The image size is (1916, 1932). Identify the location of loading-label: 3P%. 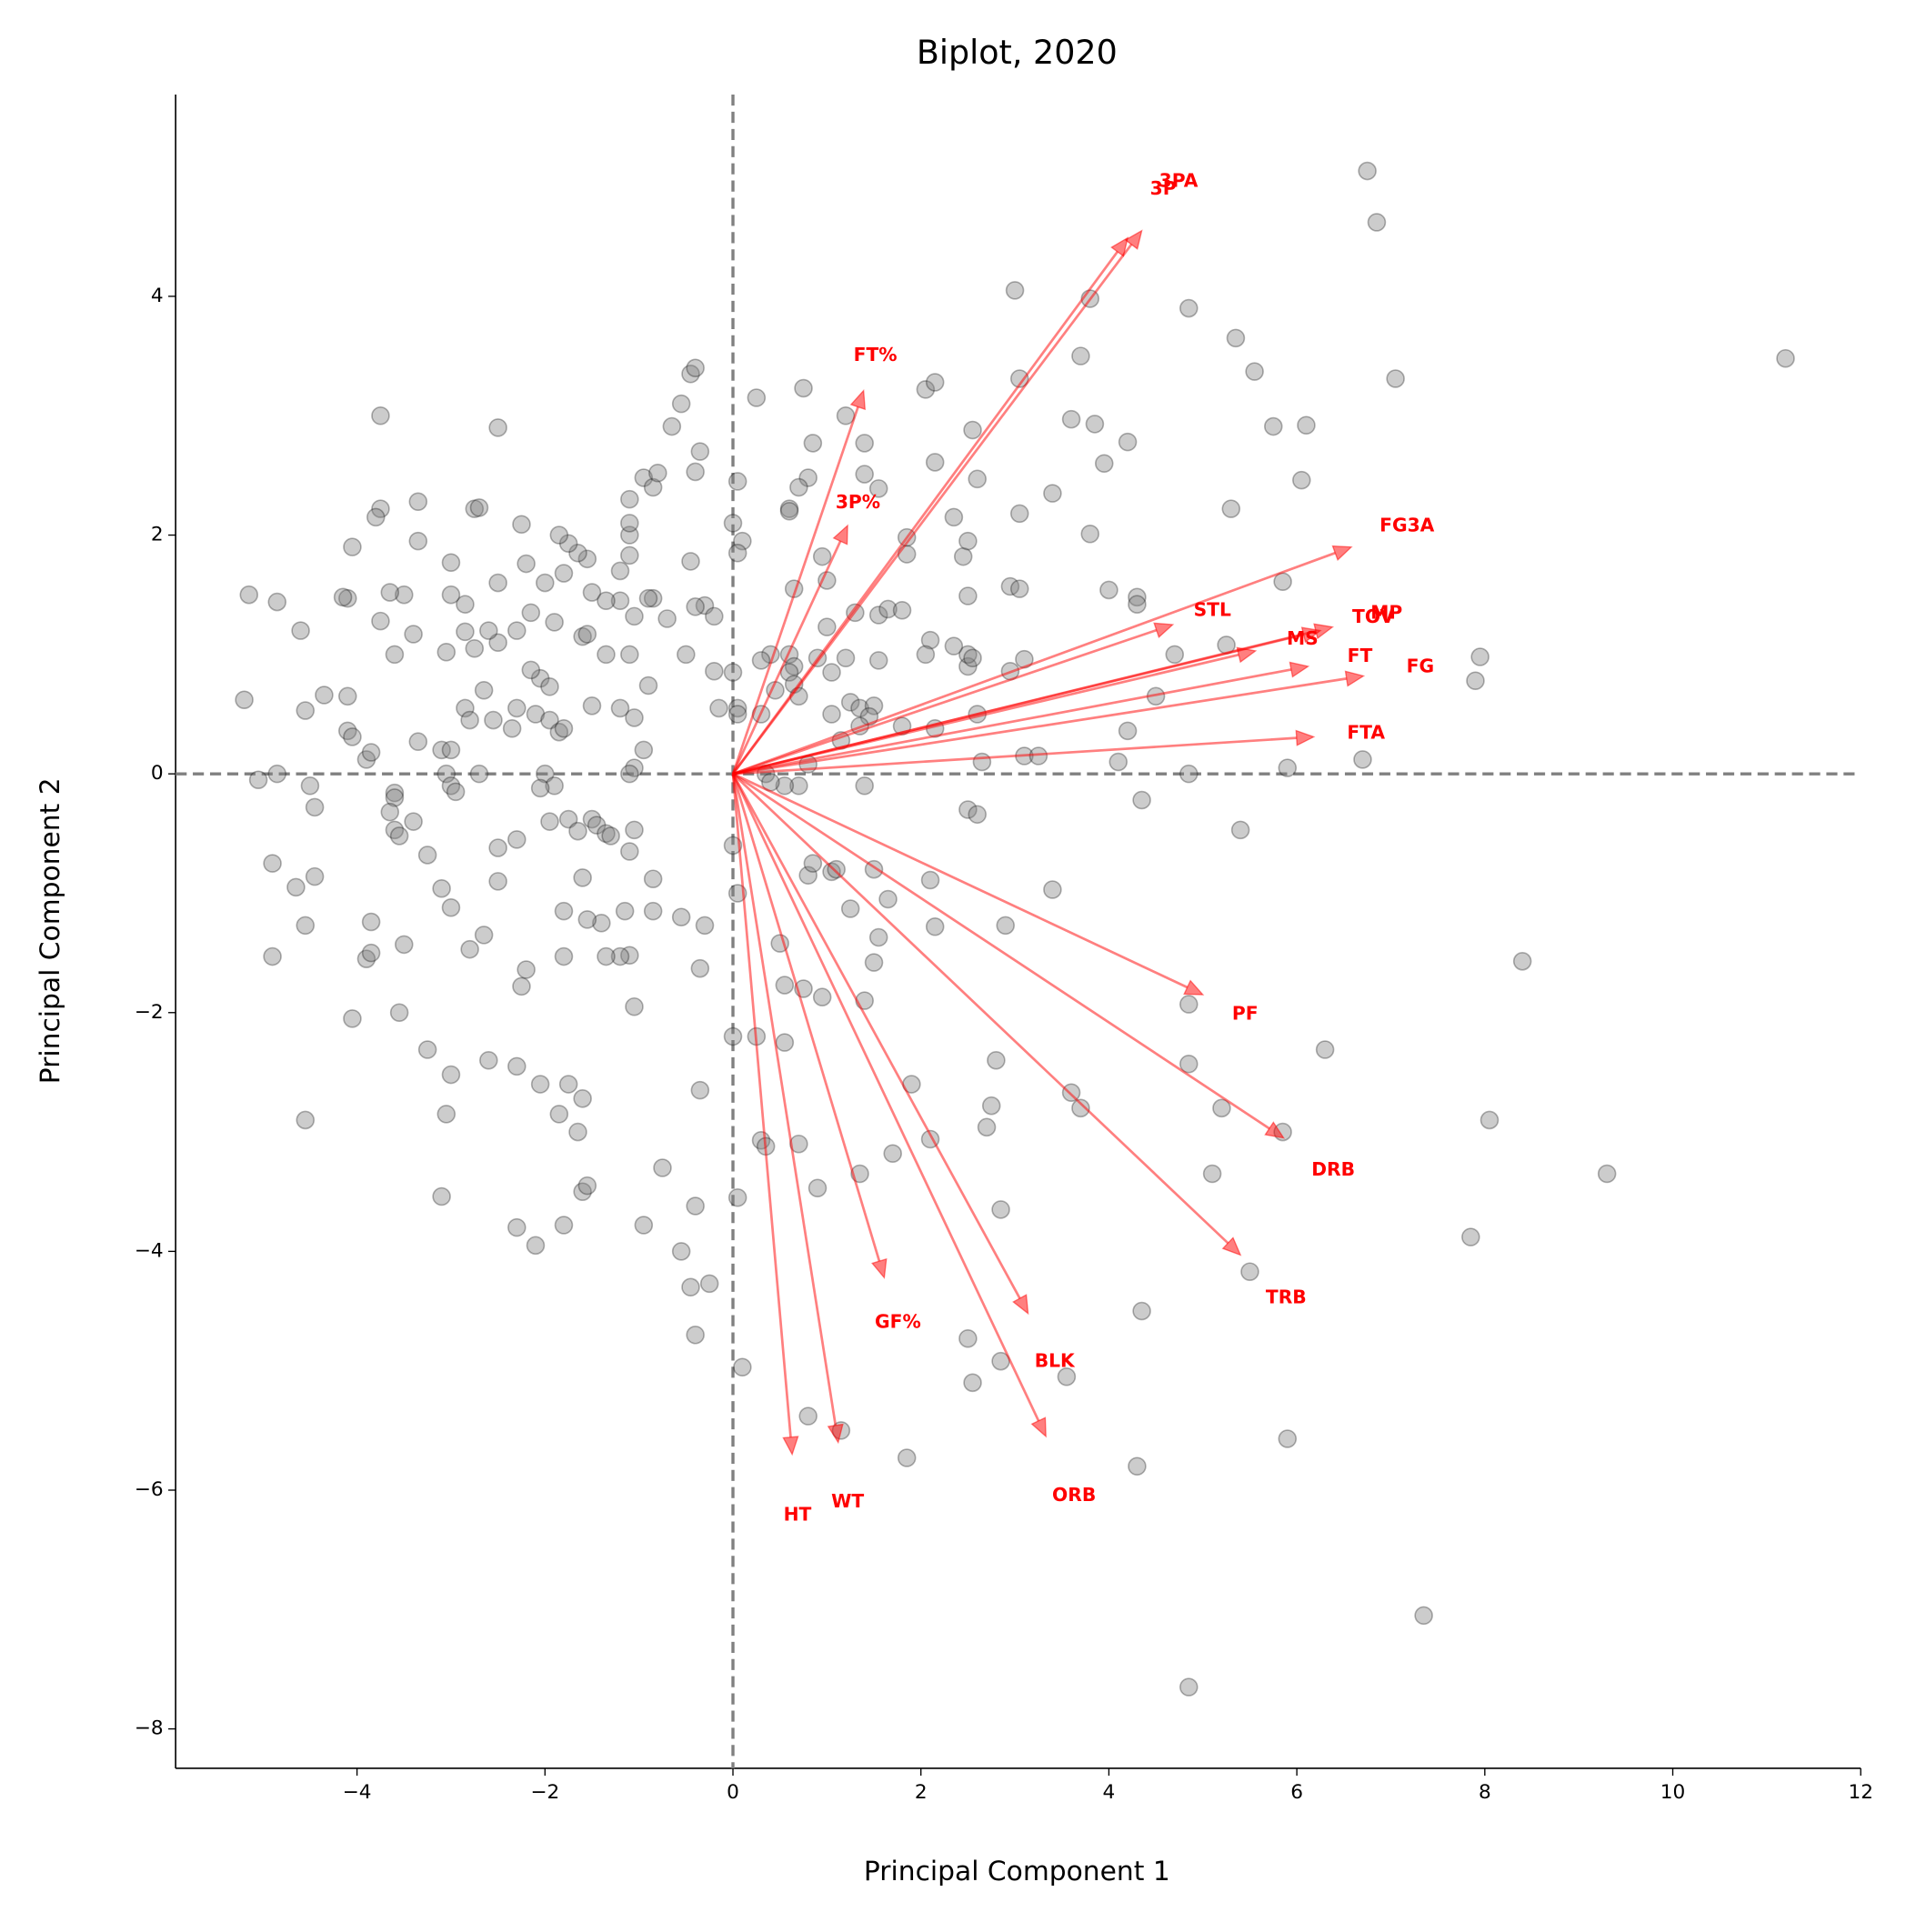
(858, 502).